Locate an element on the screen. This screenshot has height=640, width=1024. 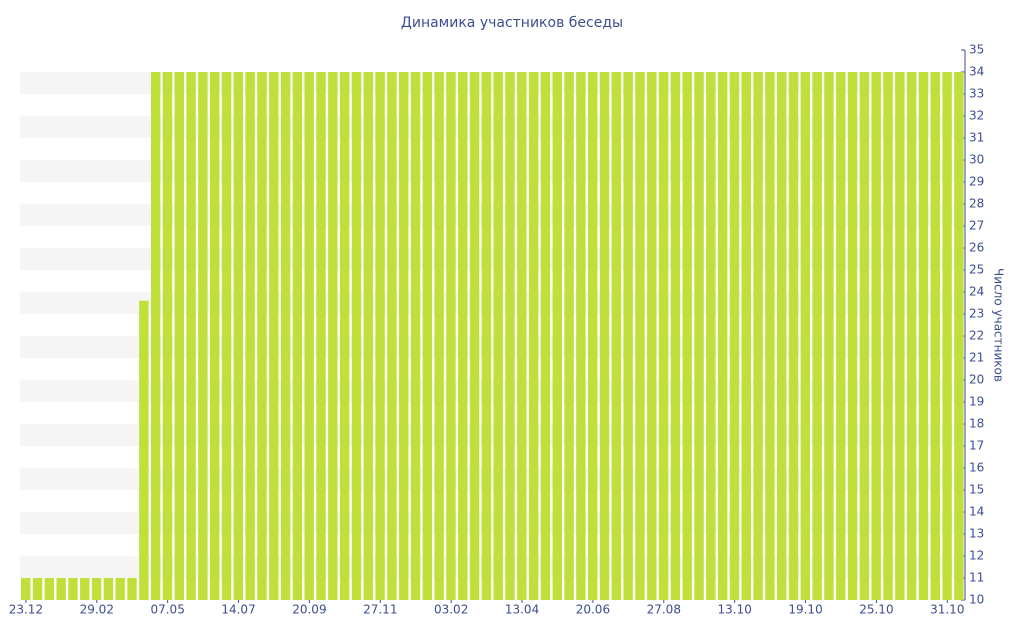
x-tick-label: 13.10 is located at coordinates (734, 610).